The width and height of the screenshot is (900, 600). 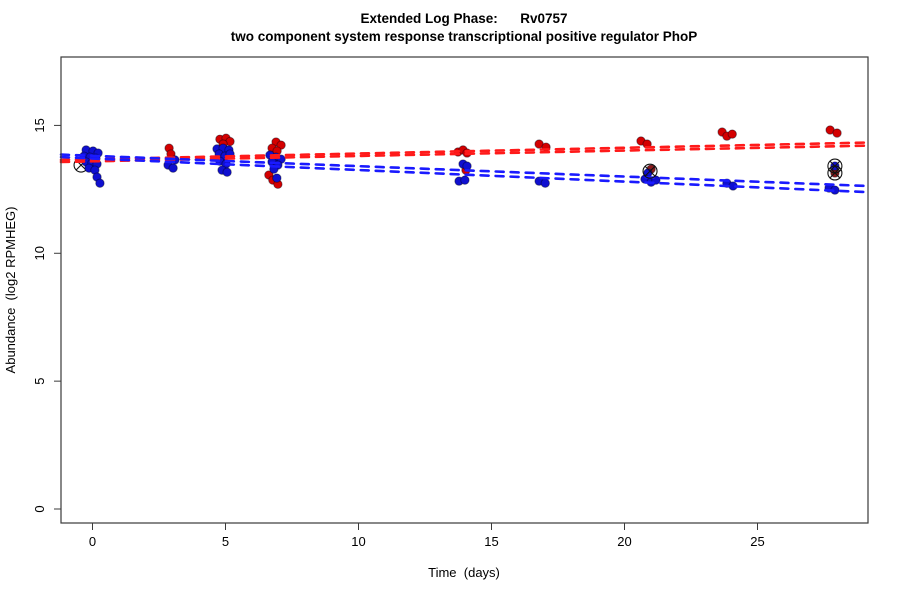 I want to click on data-points, so click(x=460, y=160).